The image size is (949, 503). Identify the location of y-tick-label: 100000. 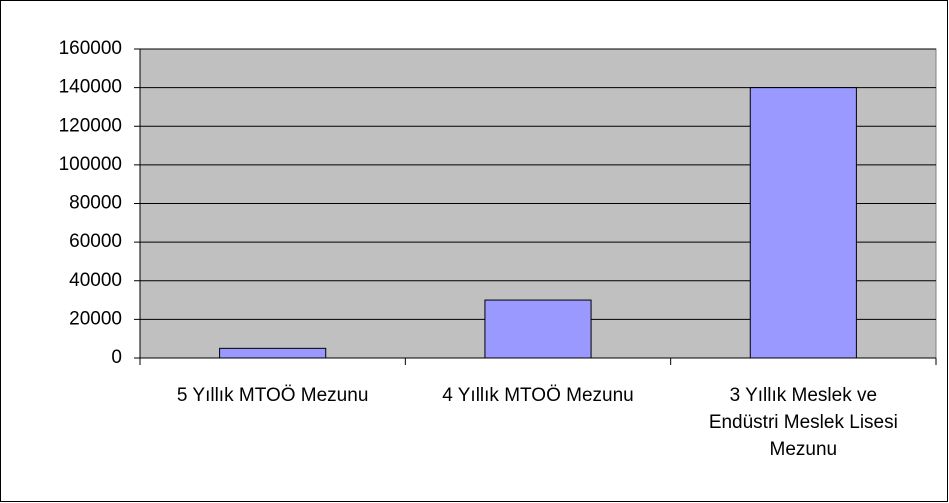
(90, 164).